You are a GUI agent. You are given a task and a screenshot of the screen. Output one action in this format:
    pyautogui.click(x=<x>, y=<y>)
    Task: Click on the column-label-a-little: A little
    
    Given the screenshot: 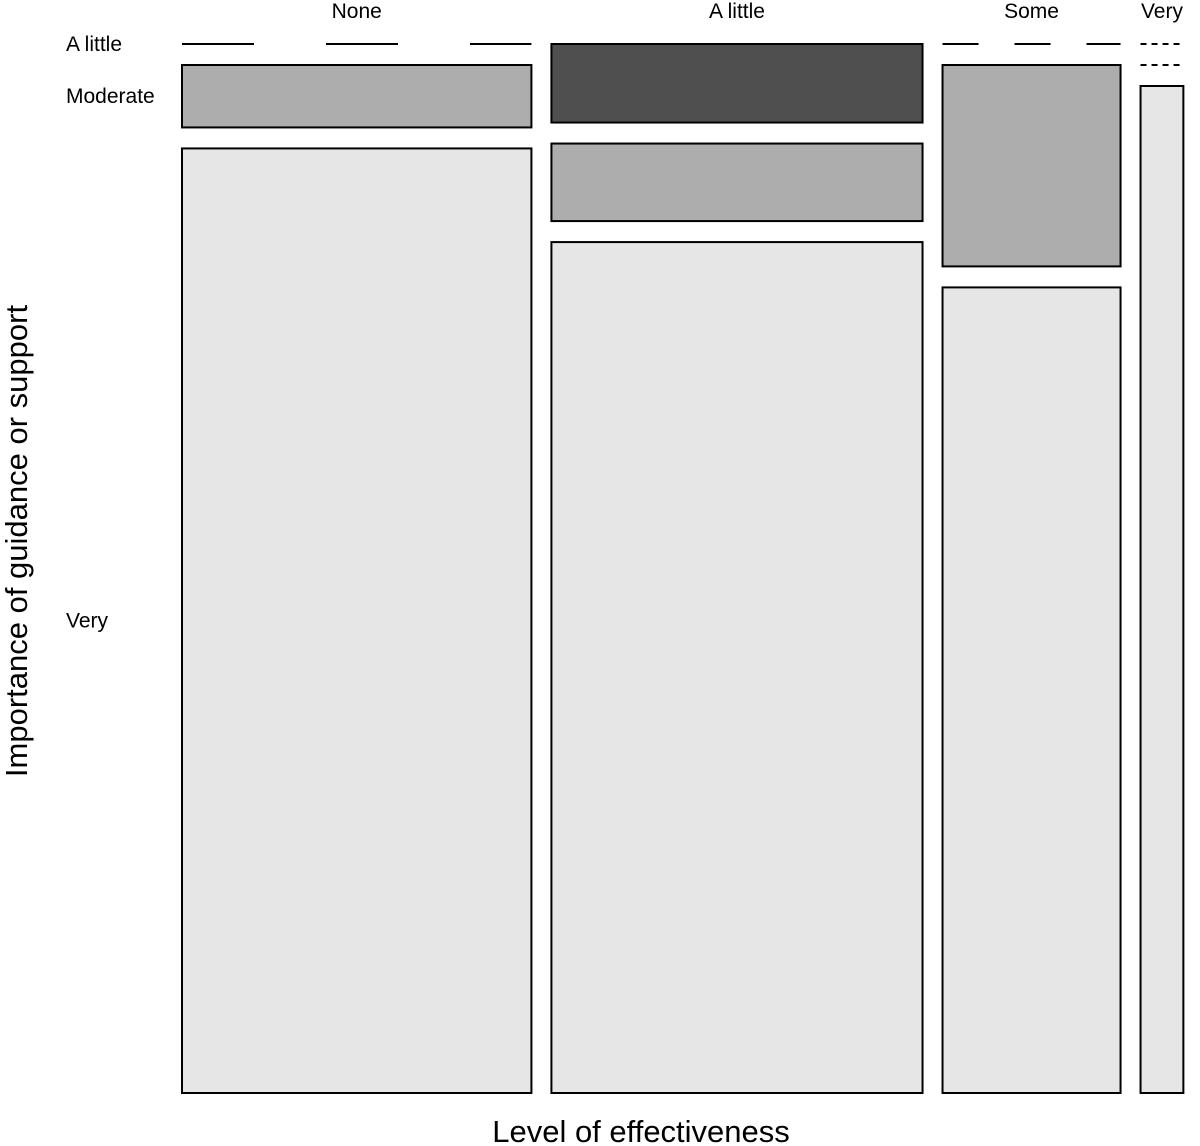 What is the action you would take?
    pyautogui.click(x=737, y=11)
    